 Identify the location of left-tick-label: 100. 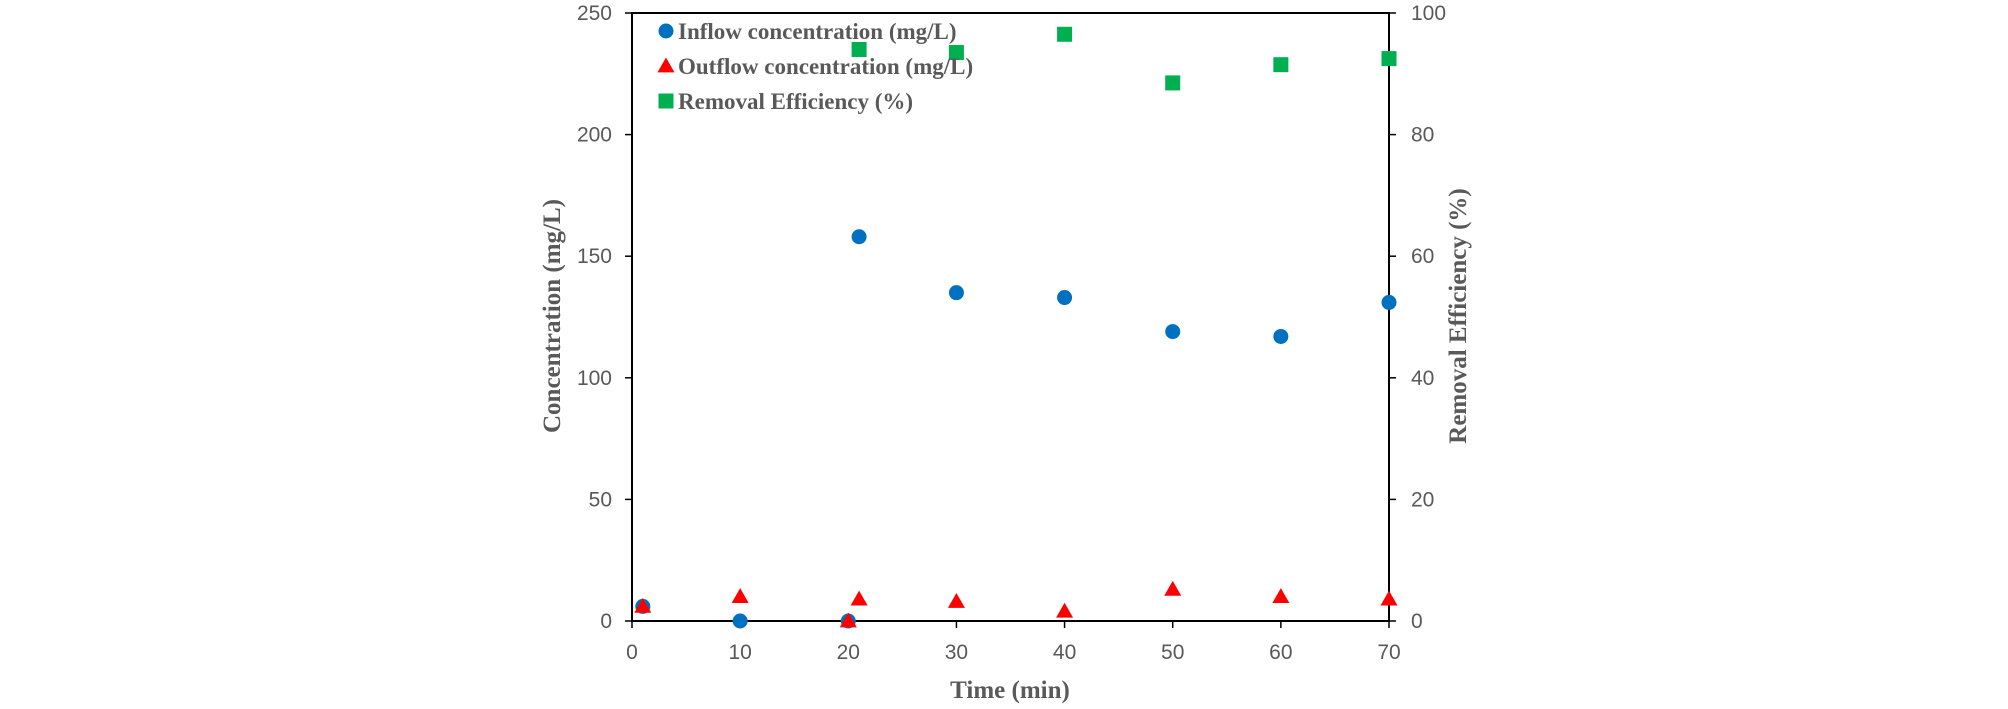
(594, 378).